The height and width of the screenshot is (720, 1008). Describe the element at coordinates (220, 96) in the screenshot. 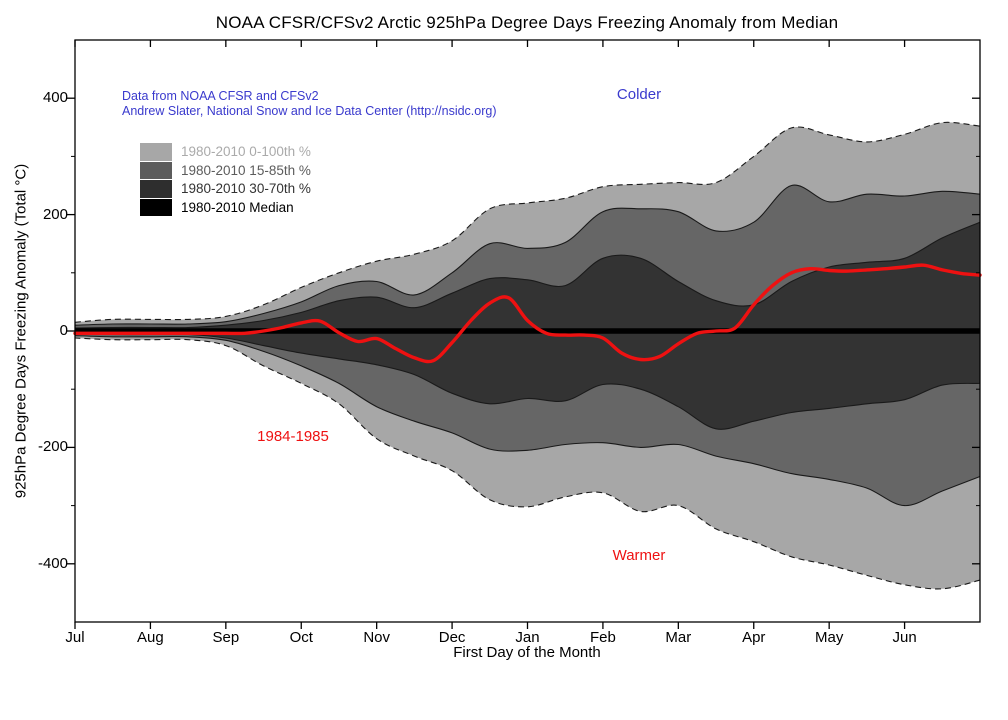

I see `credit-line-1: Data from NOAA CFSR and CFSv2` at that location.